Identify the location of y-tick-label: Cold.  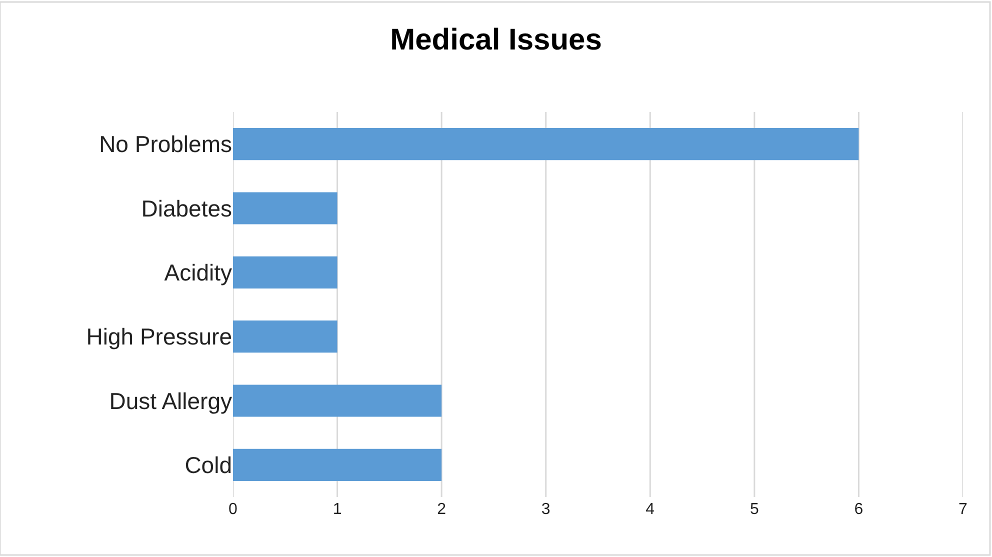
(208, 465).